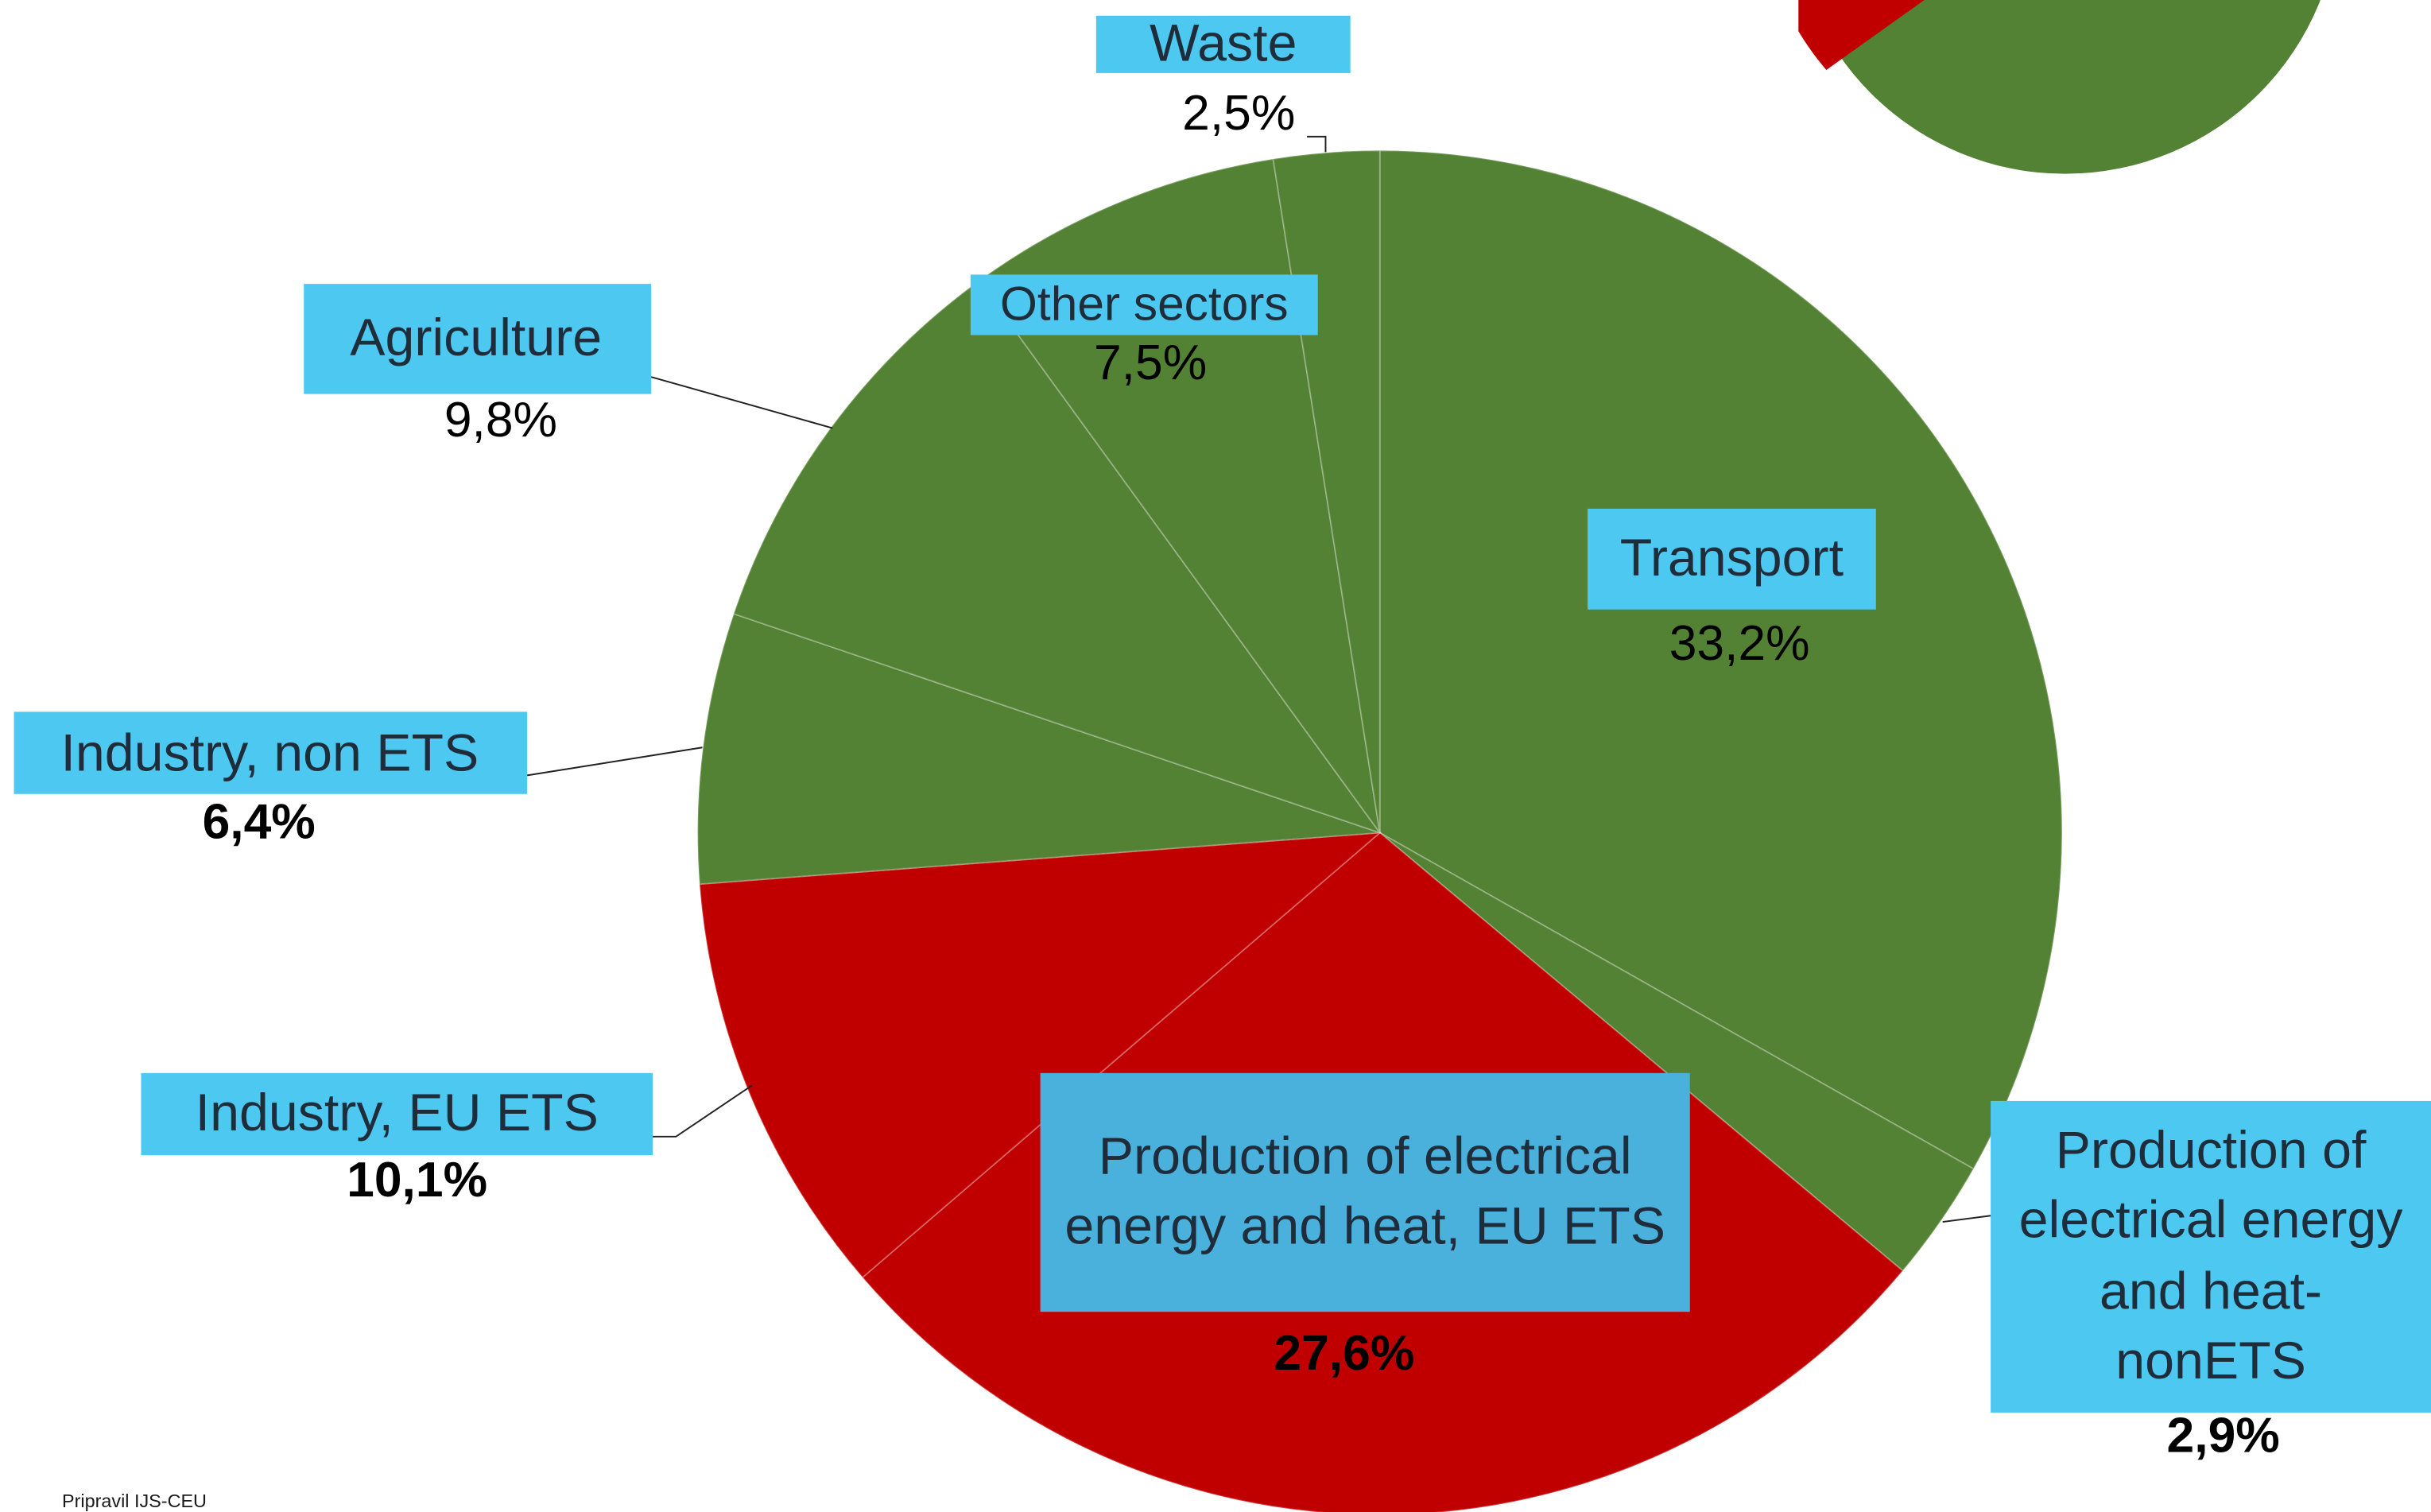  I want to click on category-label: Industry, non ETS, so click(269, 752).